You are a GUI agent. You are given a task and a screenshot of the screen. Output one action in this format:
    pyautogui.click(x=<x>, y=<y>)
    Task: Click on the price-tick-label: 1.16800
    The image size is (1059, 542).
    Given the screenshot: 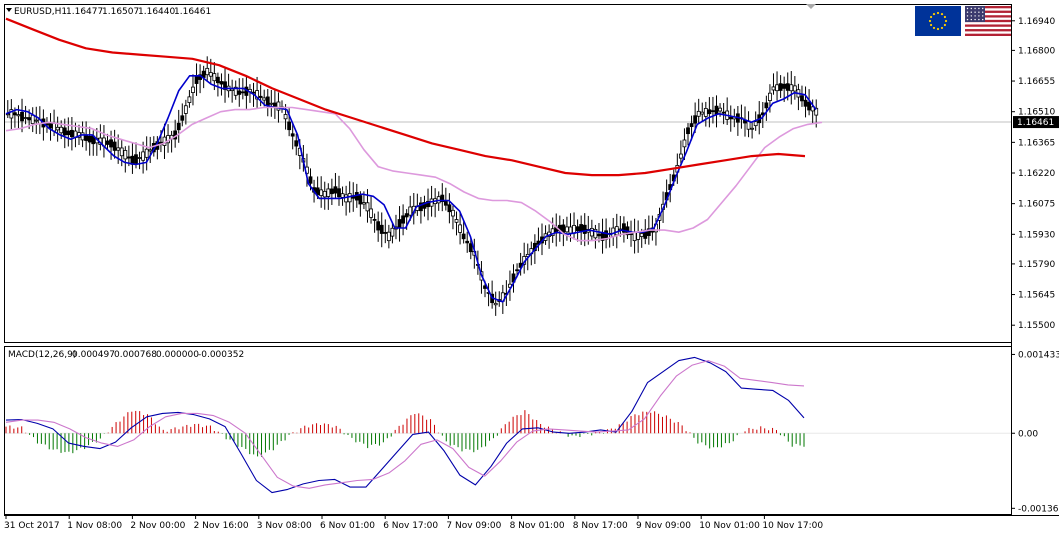 What is the action you would take?
    pyautogui.click(x=1036, y=51)
    